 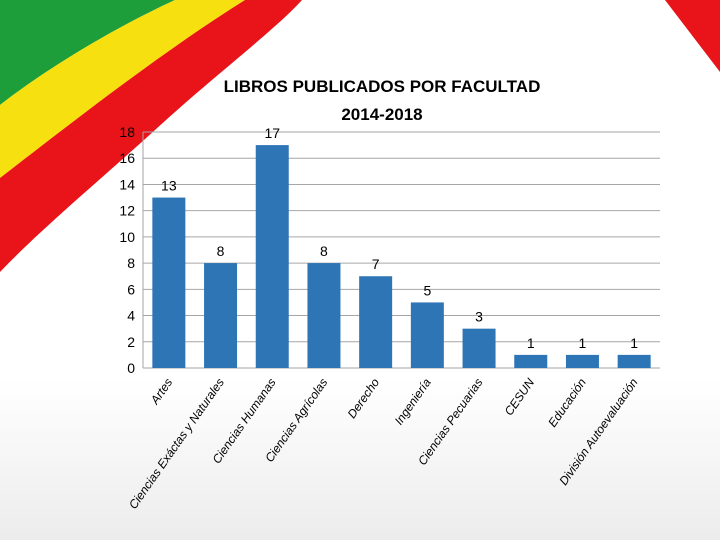 What do you see at coordinates (131, 263) in the screenshot?
I see `y-tick-label: 8` at bounding box center [131, 263].